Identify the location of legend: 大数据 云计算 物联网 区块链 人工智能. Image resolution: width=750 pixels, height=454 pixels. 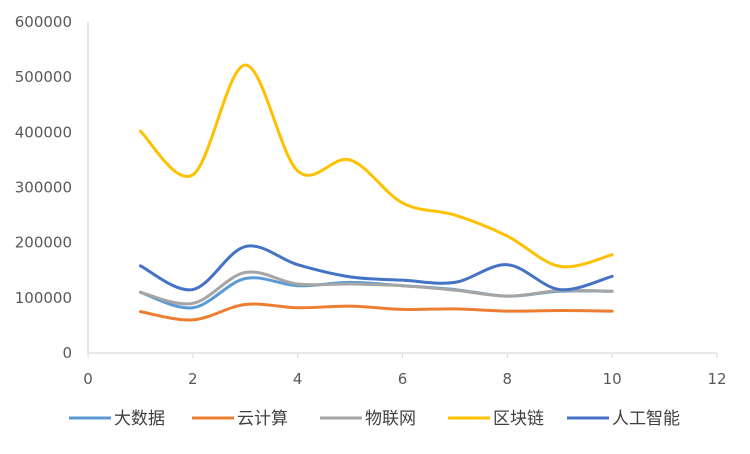
(374, 419).